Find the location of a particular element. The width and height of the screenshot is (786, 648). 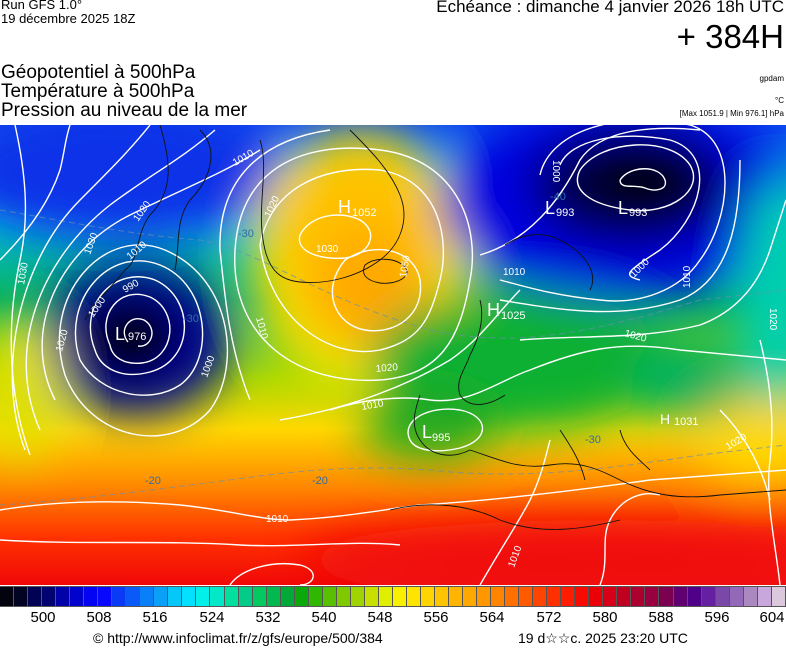

legend-tick-label: 572 is located at coordinates (549, 617).